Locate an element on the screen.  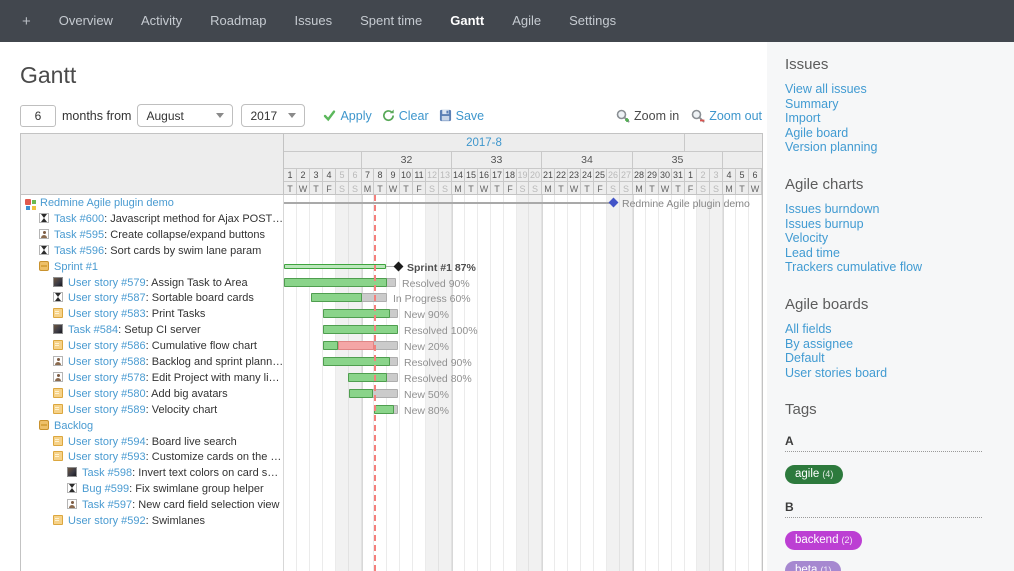
gantt-subjects-header is located at coordinates (152, 164).